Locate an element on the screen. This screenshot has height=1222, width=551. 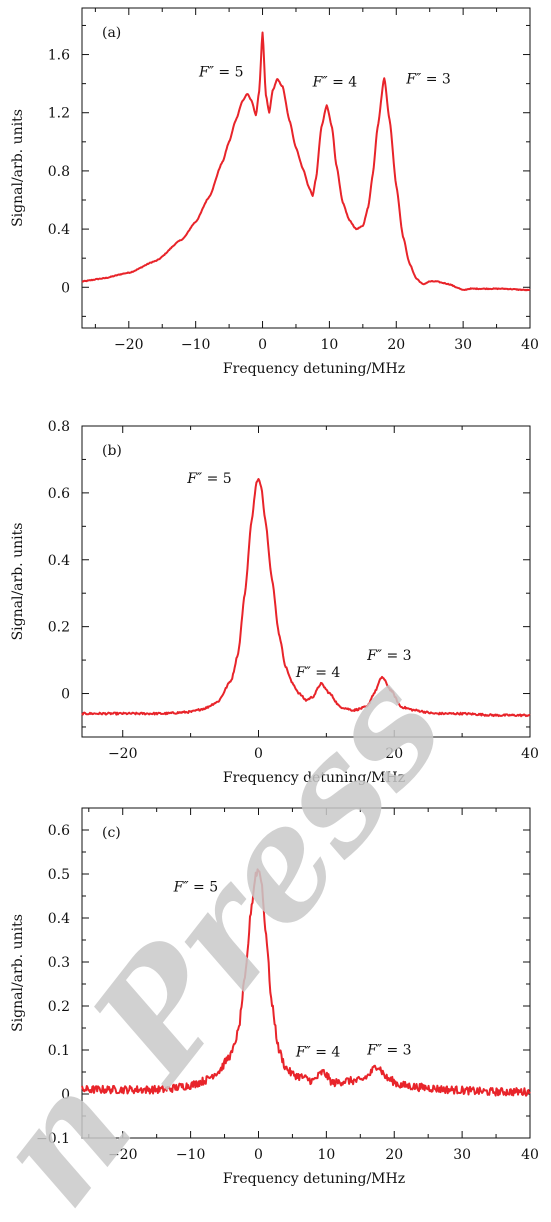
y-tick-label: −0.1 is located at coordinates (53, 1139).